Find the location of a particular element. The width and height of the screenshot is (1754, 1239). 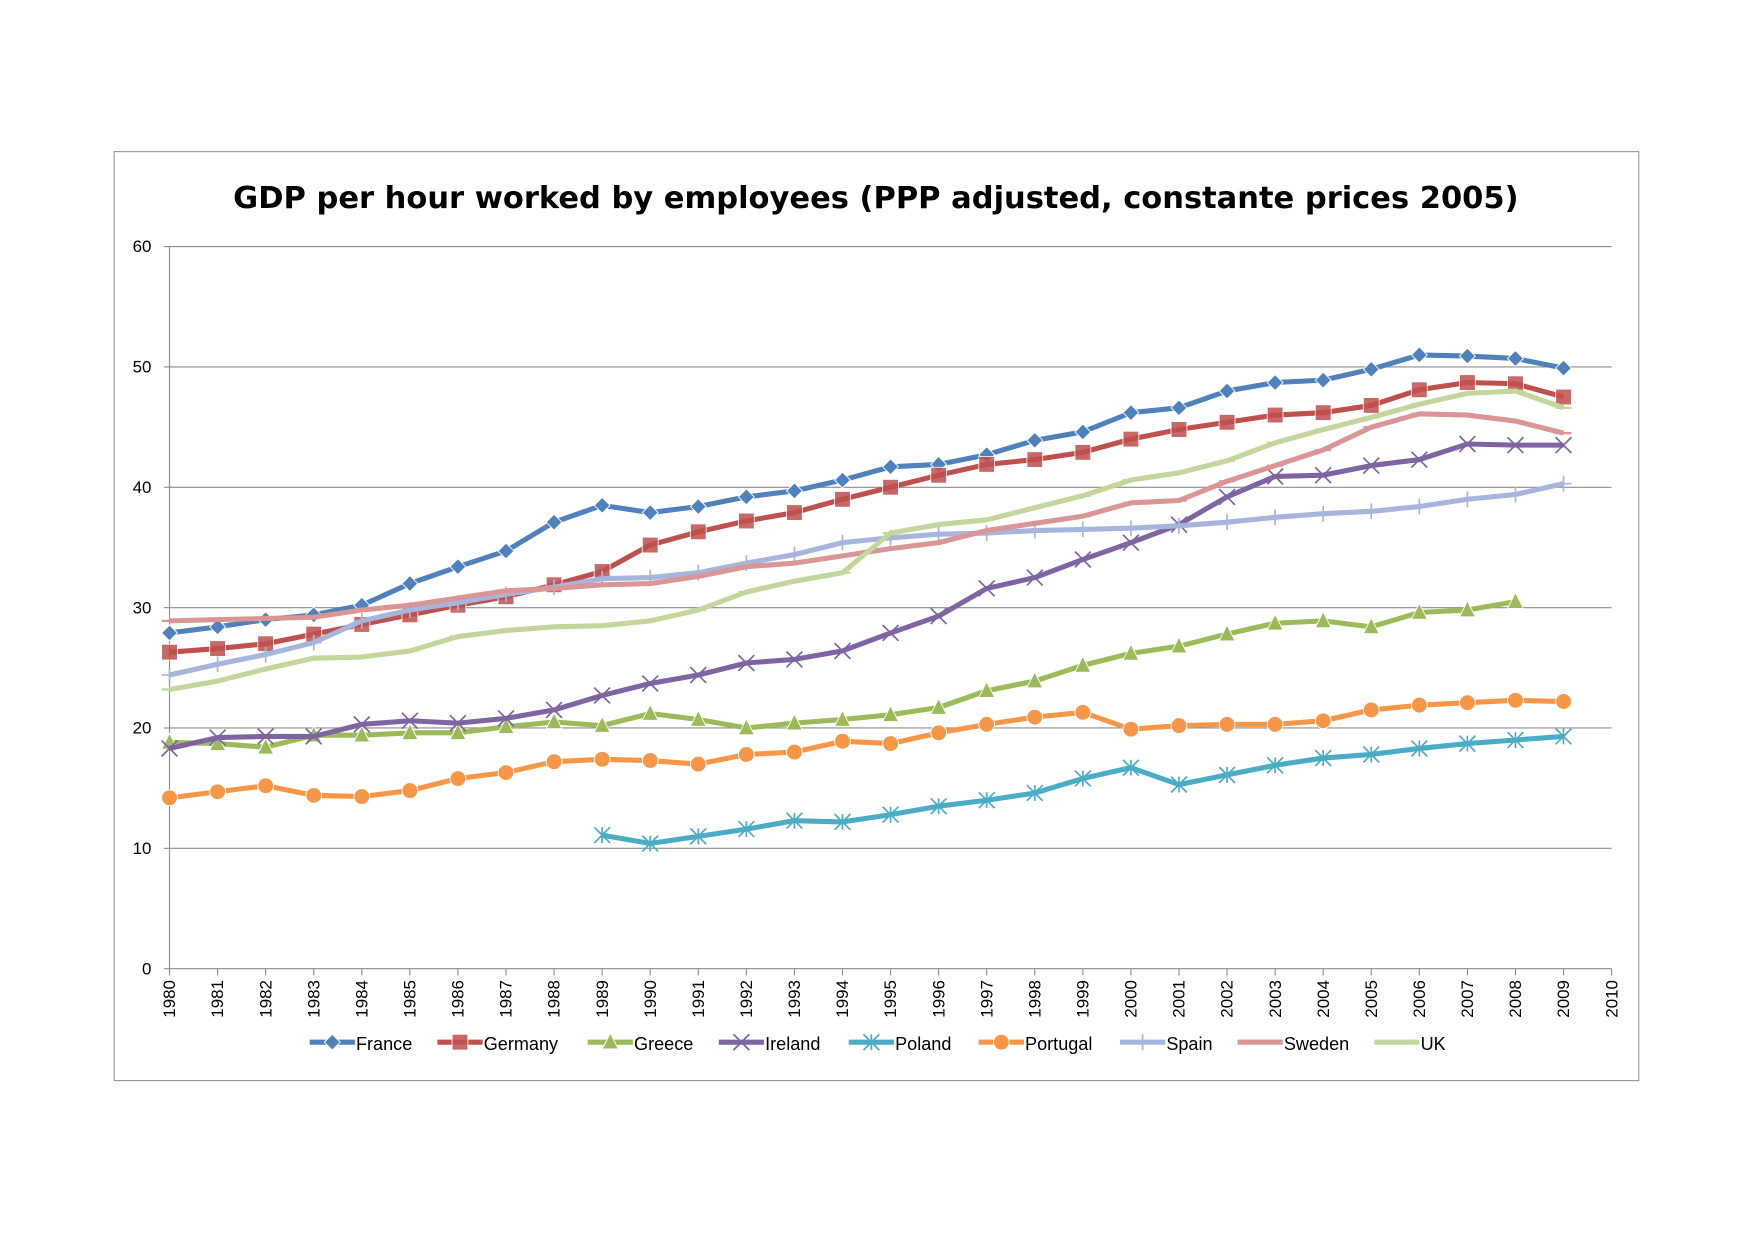

x-tick-label: 2004 is located at coordinates (1323, 999).